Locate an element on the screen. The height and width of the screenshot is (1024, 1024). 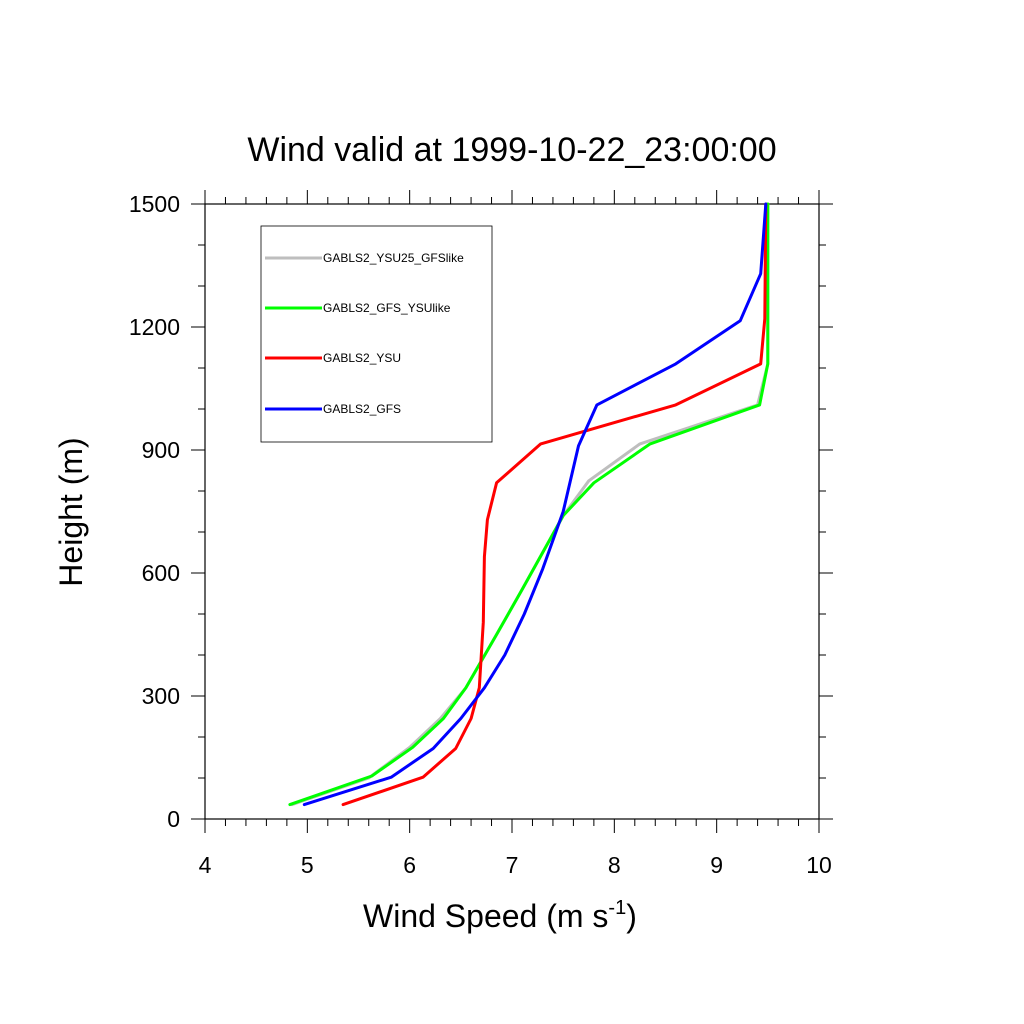
x-tick-label: 7 is located at coordinates (512, 865).